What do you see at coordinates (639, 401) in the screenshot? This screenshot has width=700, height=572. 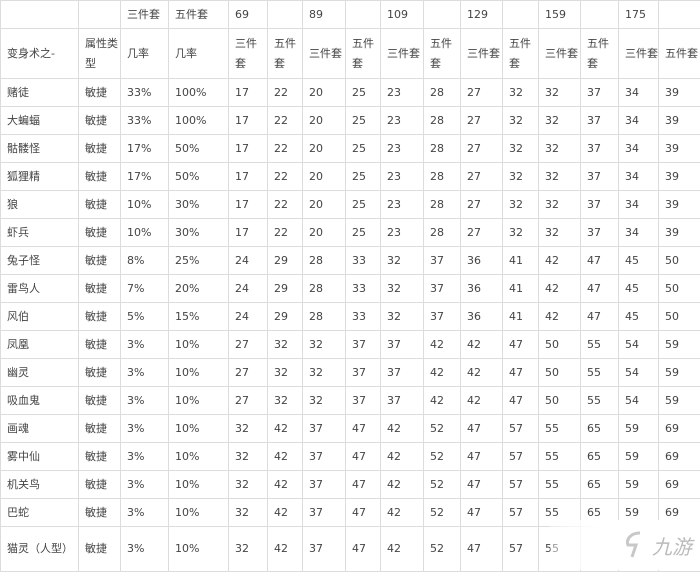 I see `table-cell: 54` at bounding box center [639, 401].